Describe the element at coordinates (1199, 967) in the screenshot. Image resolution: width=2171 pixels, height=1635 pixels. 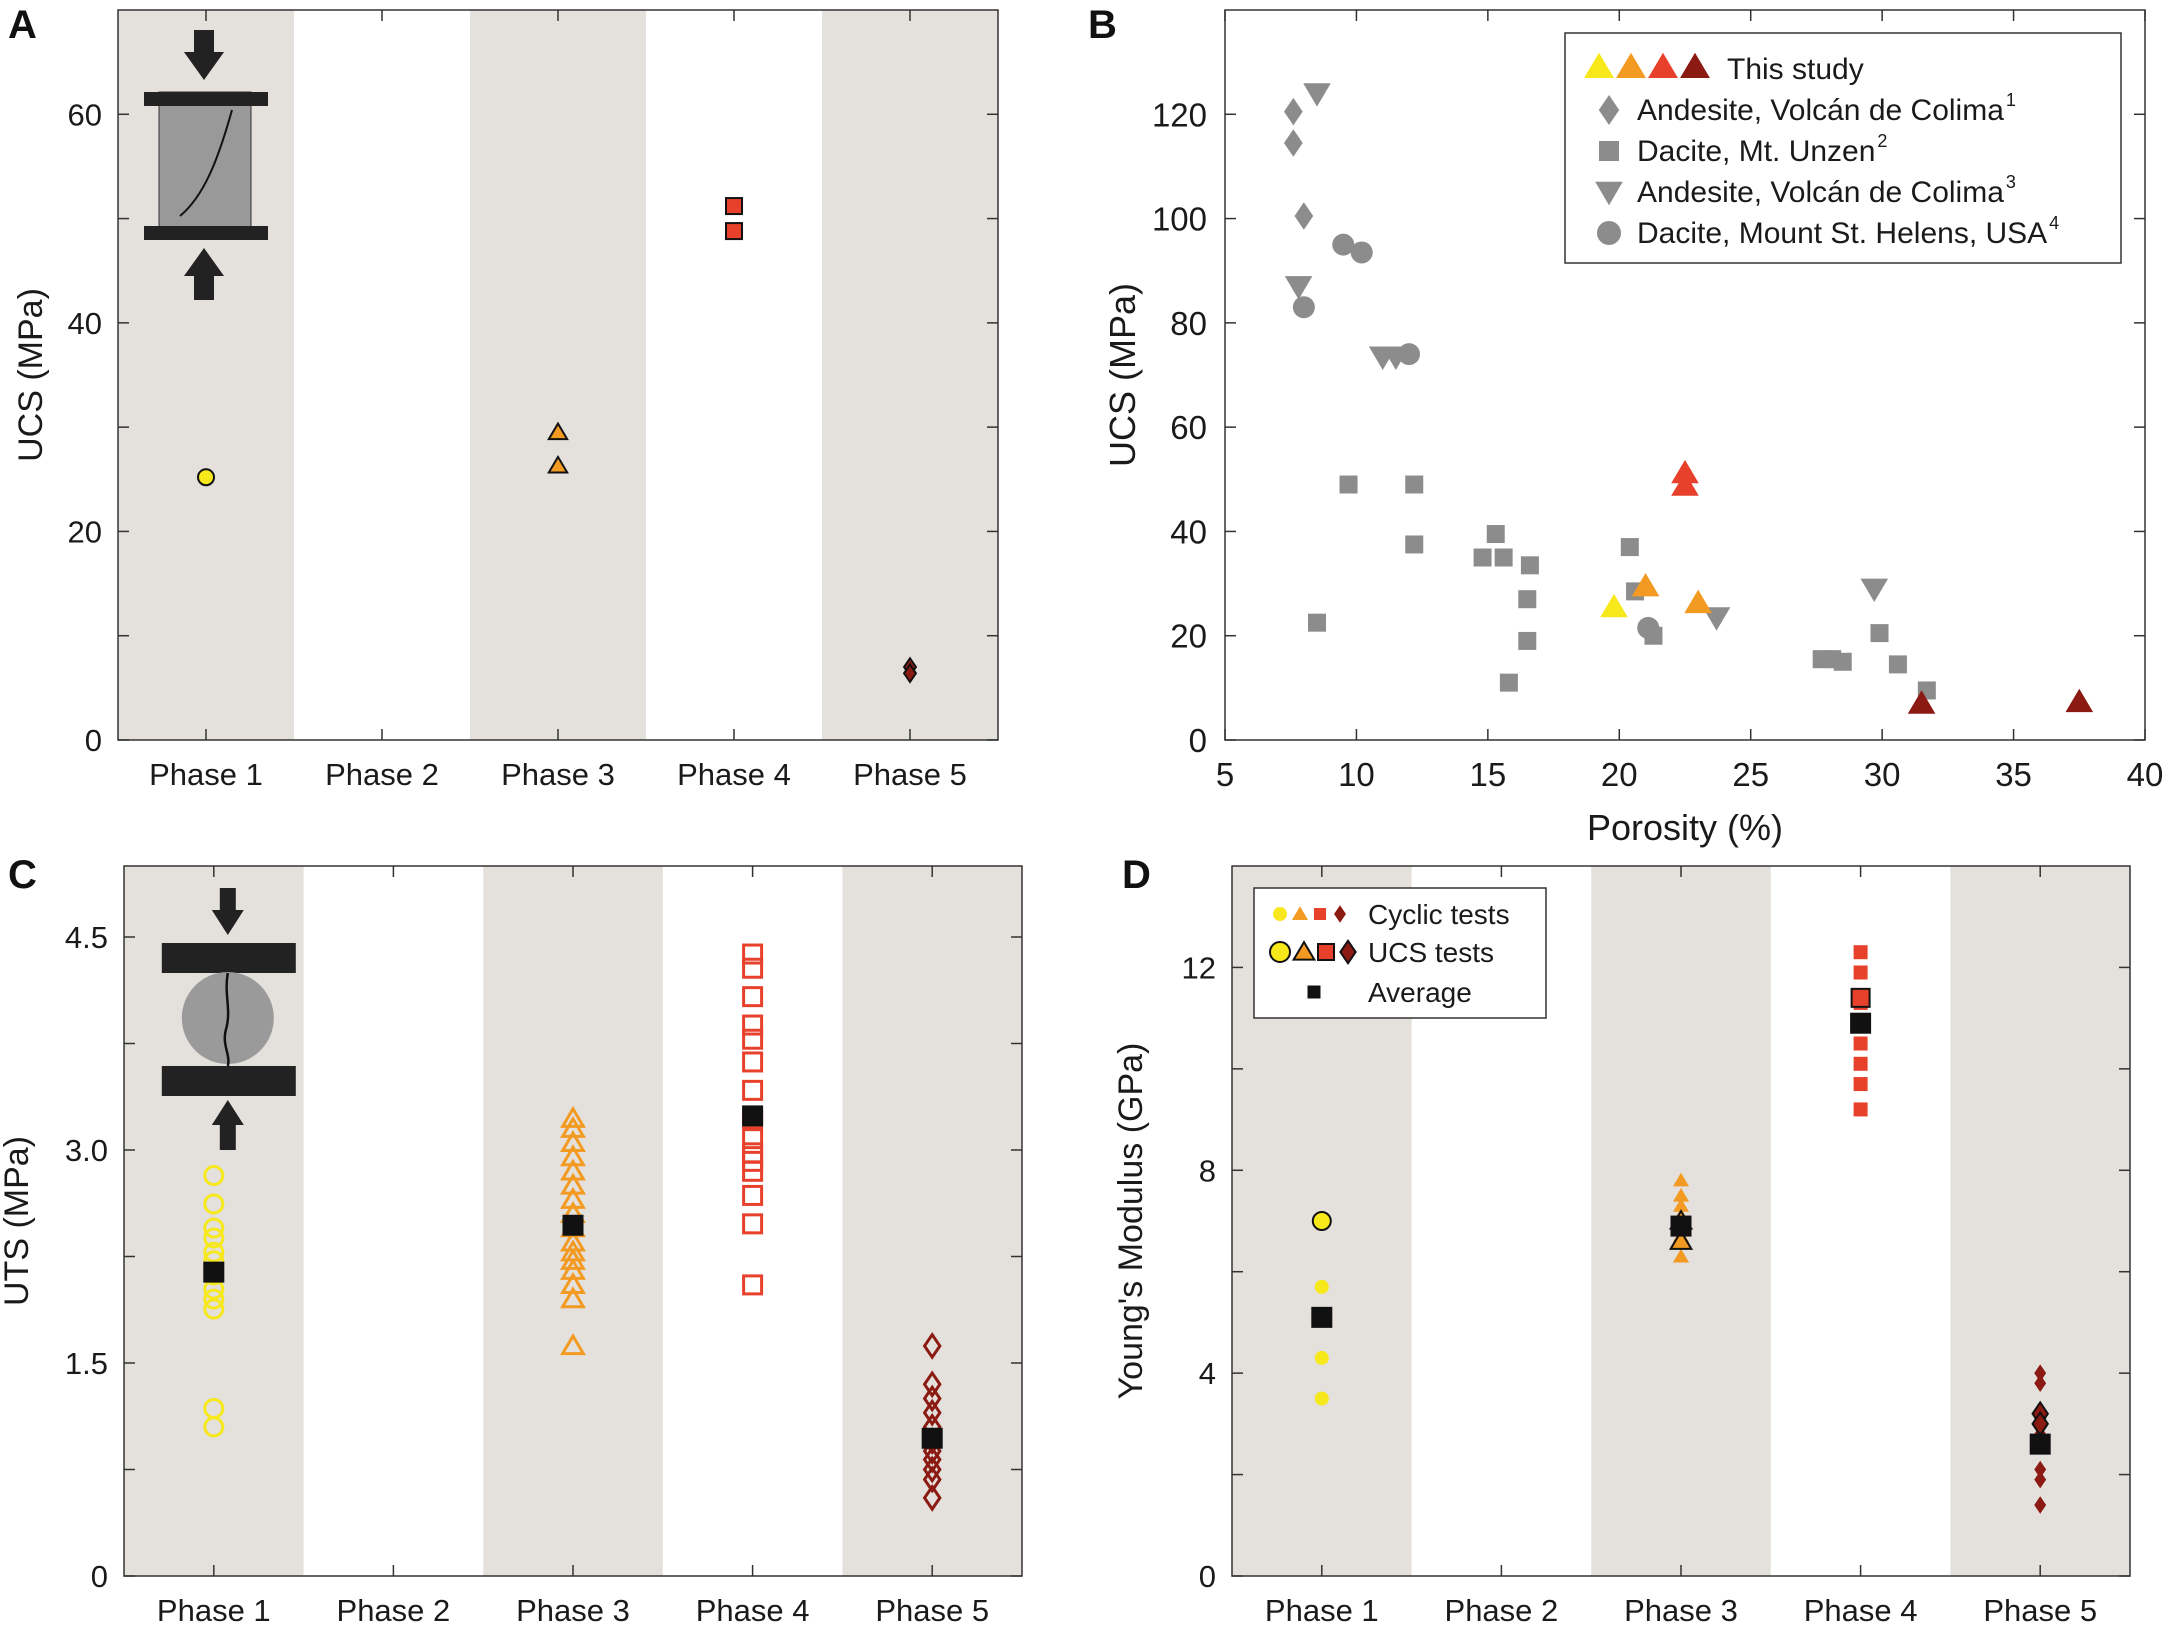
I see `panel-d-y-tick-label: 12` at that location.